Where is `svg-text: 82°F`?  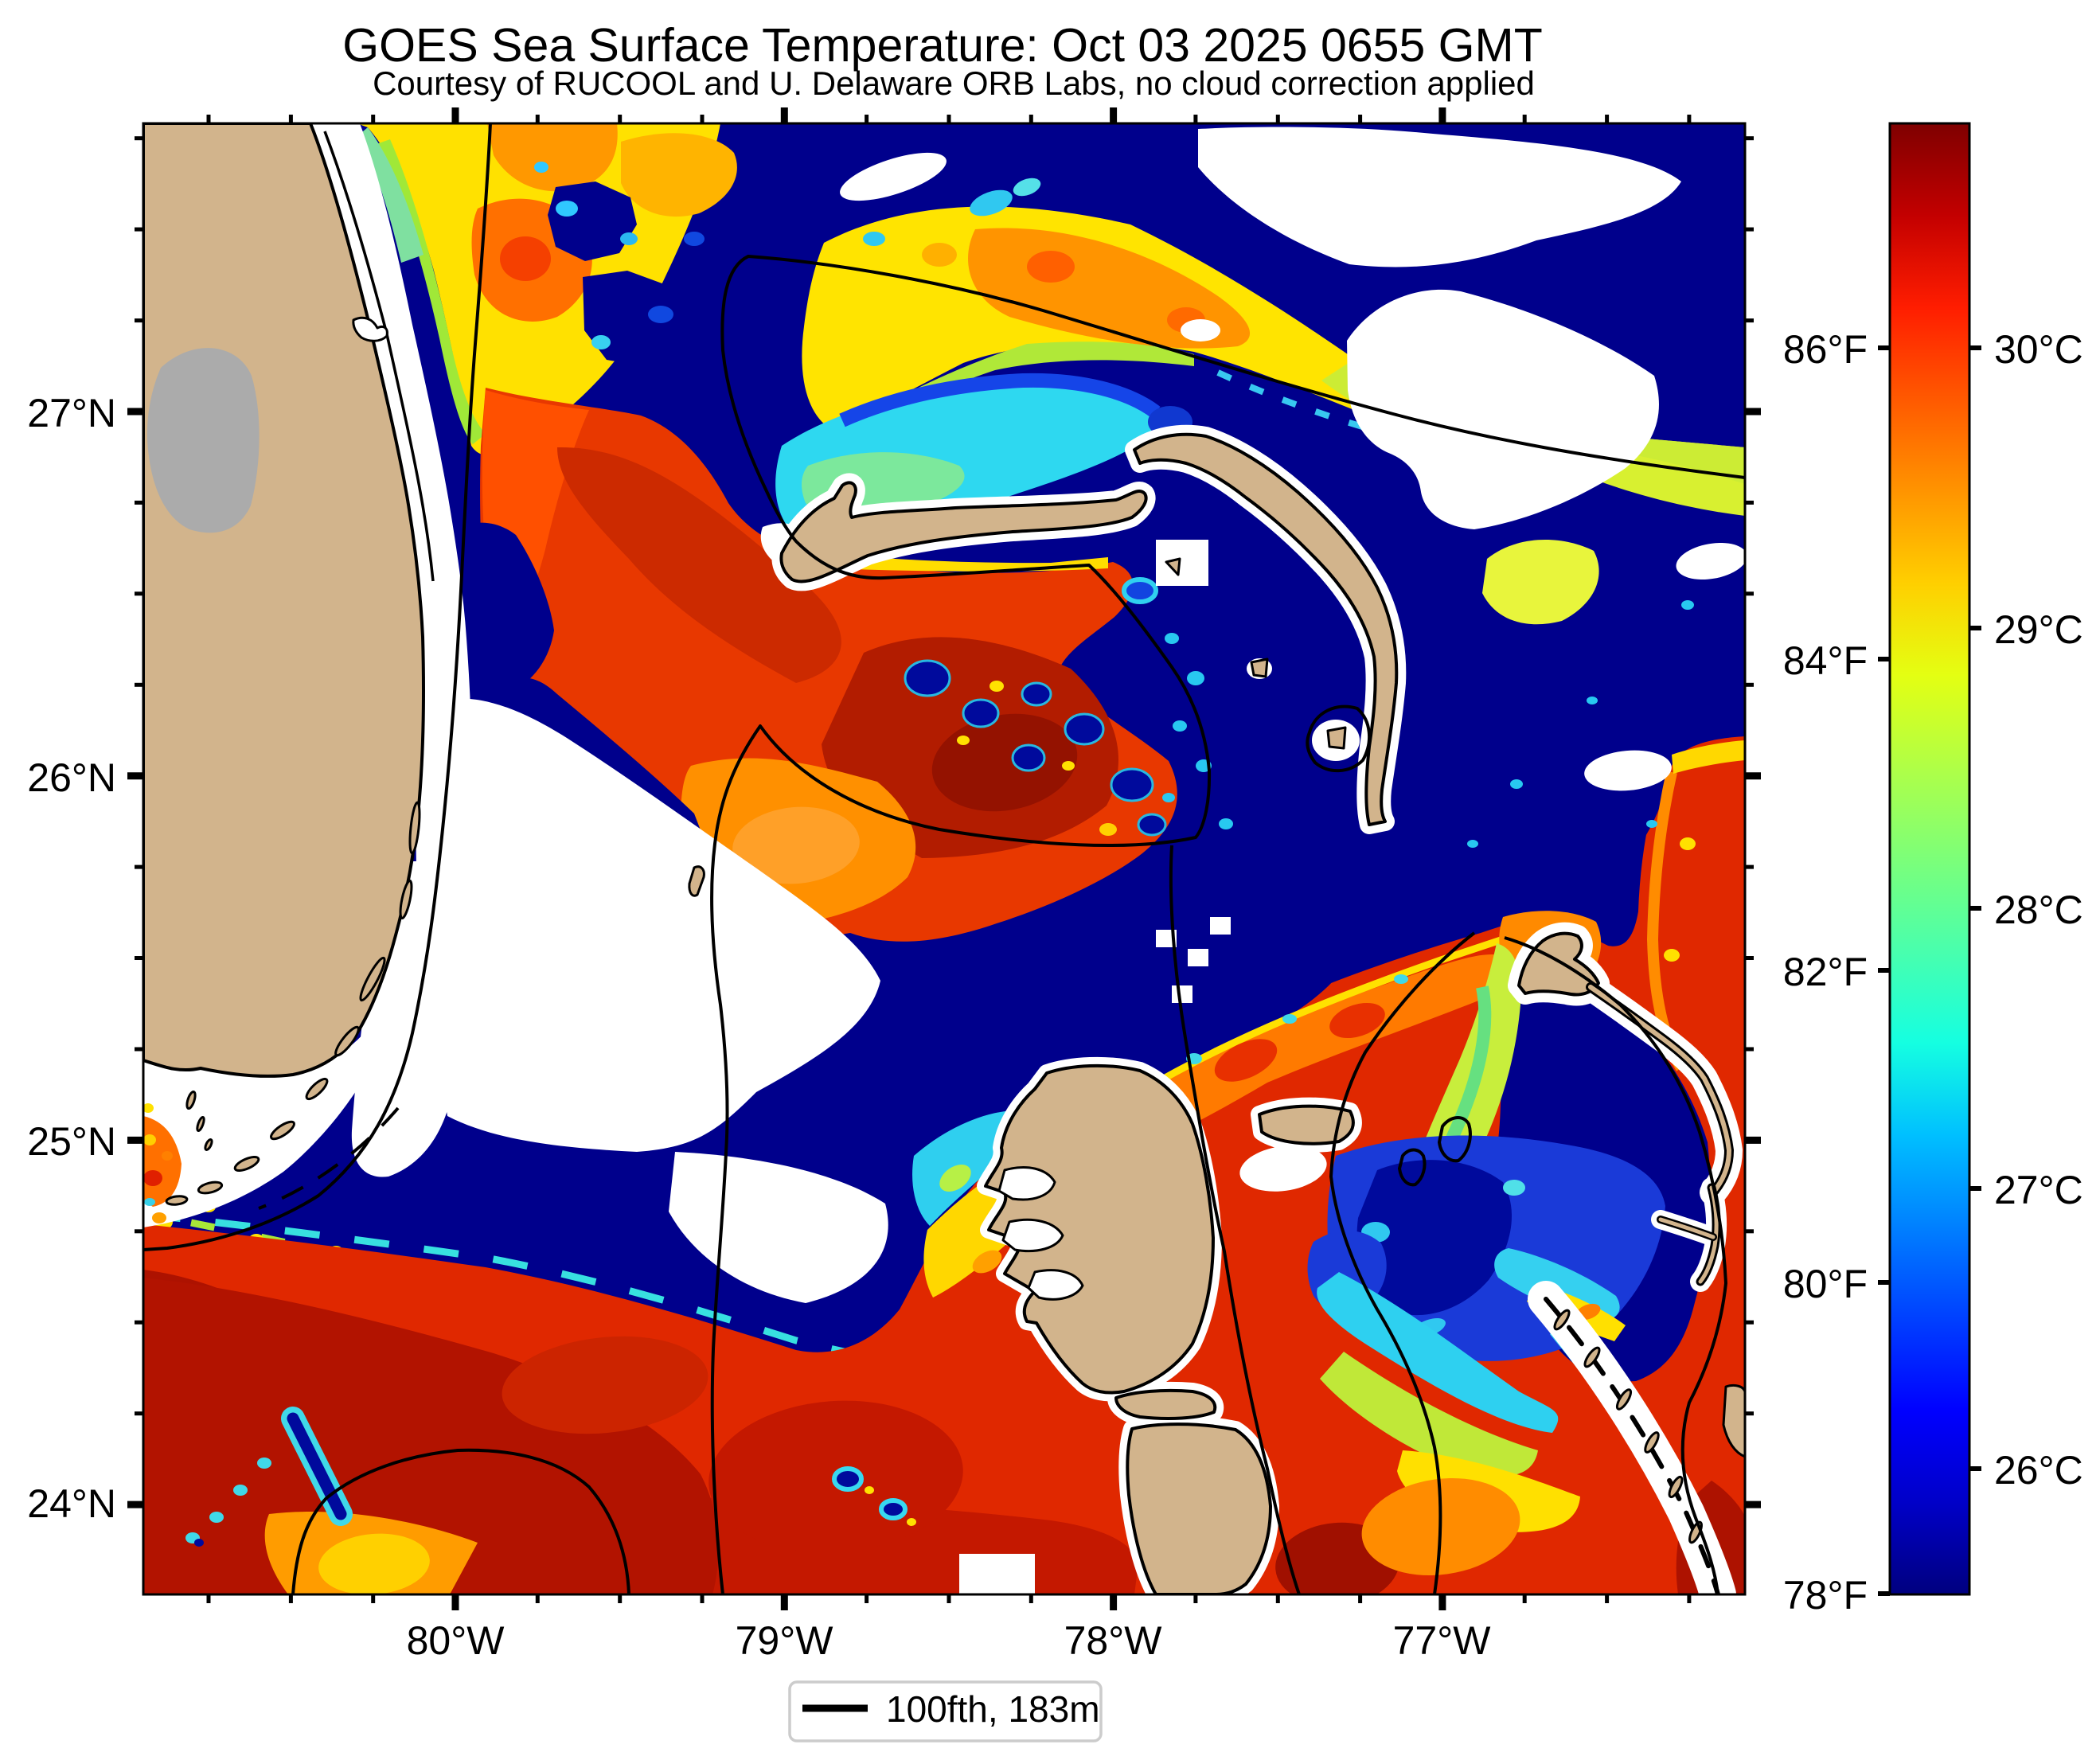
svg-text: 82°F is located at coordinates (1825, 972).